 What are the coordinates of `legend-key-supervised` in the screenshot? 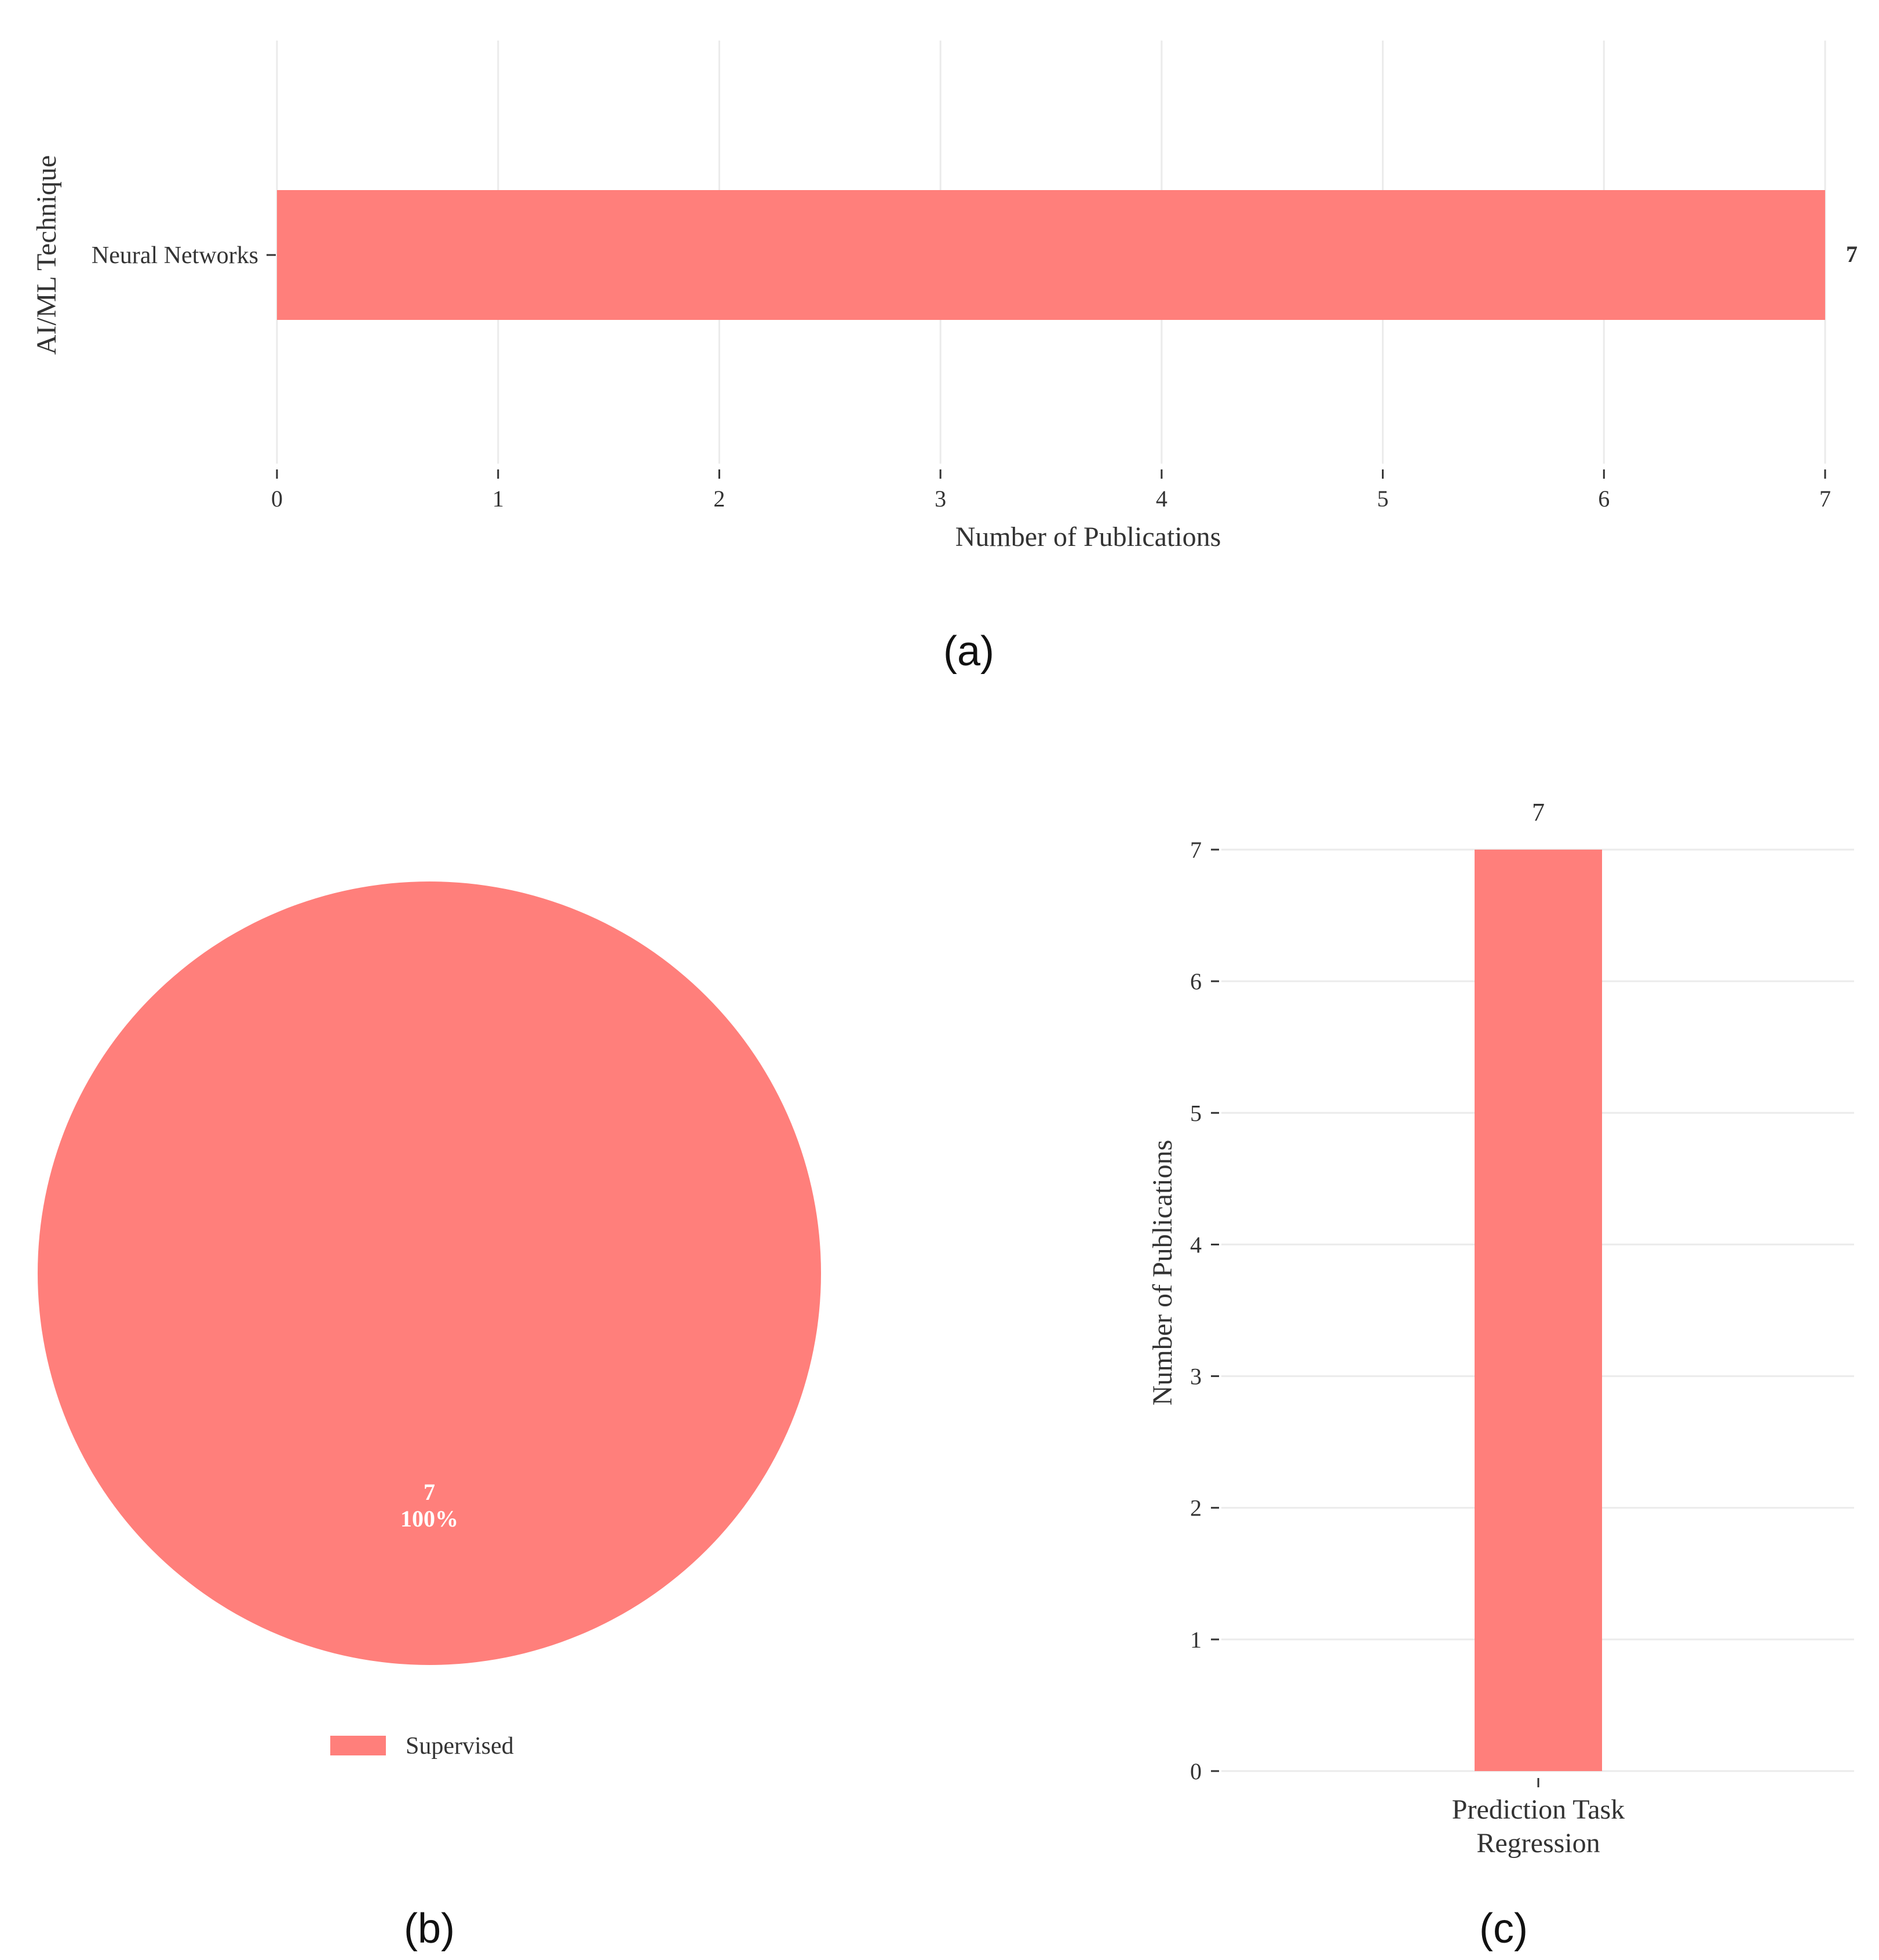 It's located at (358, 1745).